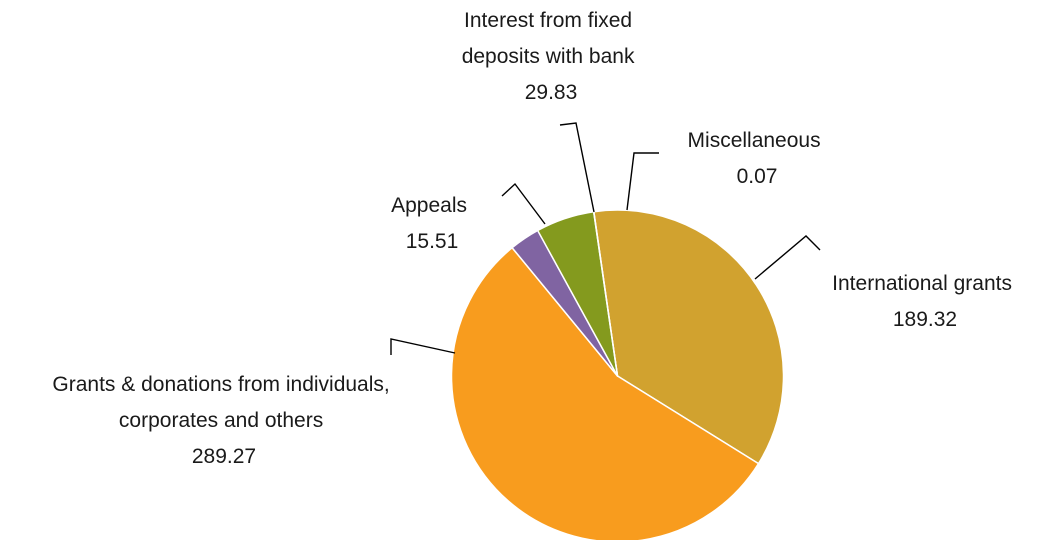 This screenshot has width=1042, height=540. I want to click on slice-label-appeals: Appeals 15.51, so click(432, 223).